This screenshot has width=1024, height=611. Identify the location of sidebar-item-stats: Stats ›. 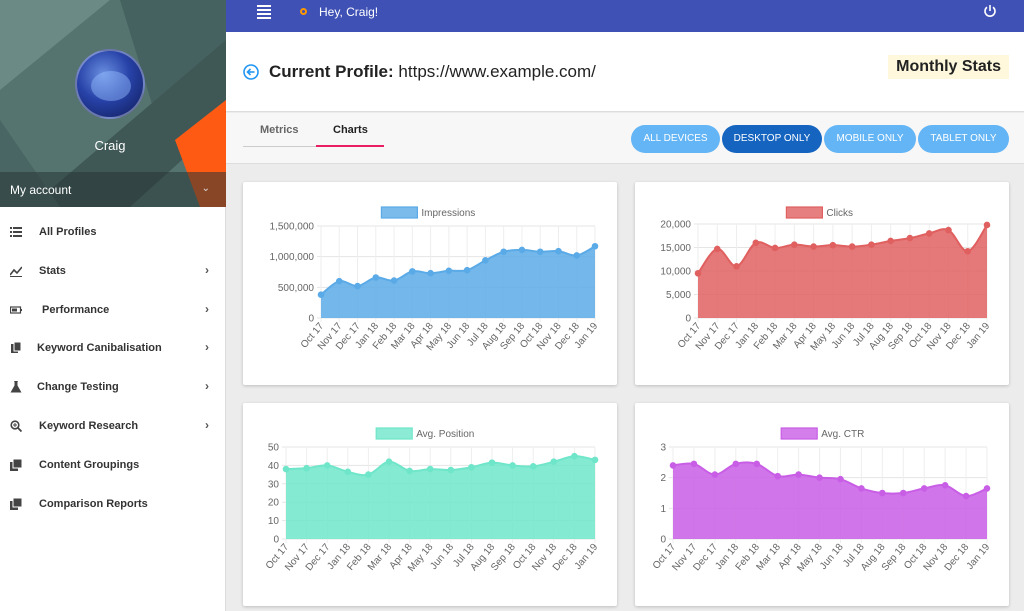
(113, 271).